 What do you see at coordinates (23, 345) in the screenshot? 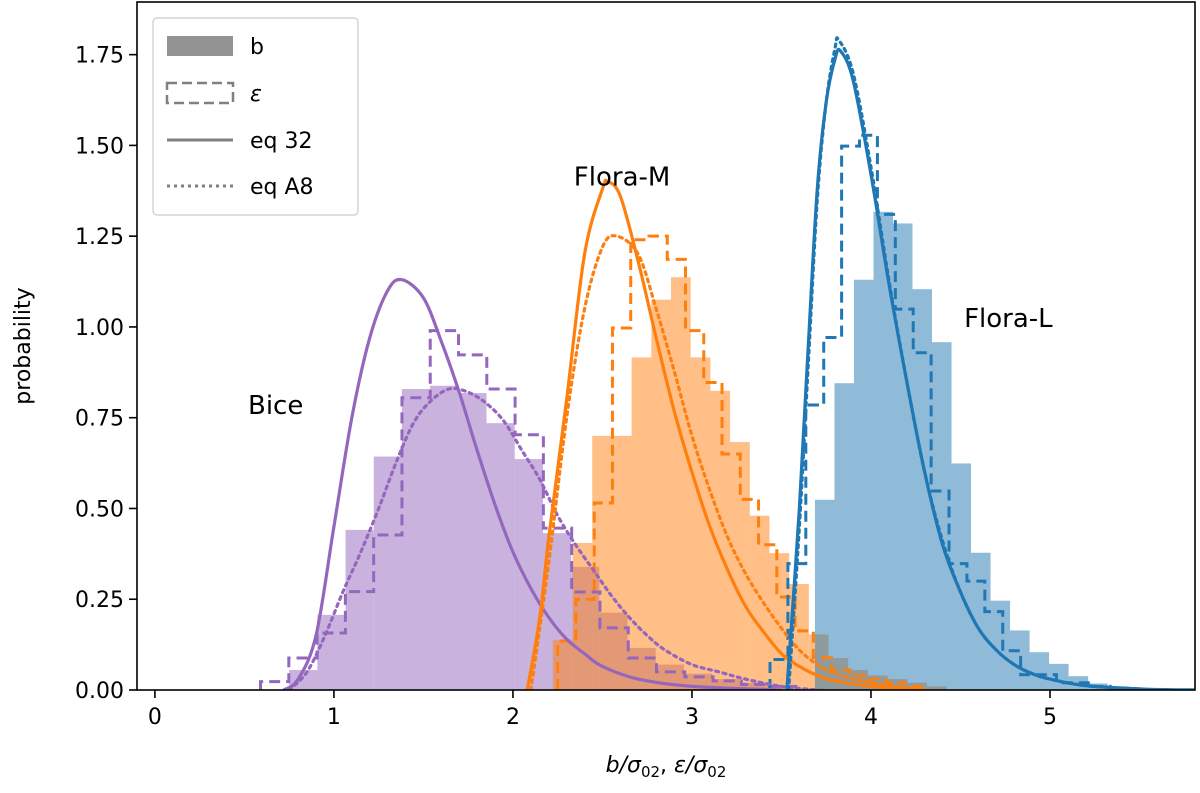
I see `y-axis-label: probability` at bounding box center [23, 345].